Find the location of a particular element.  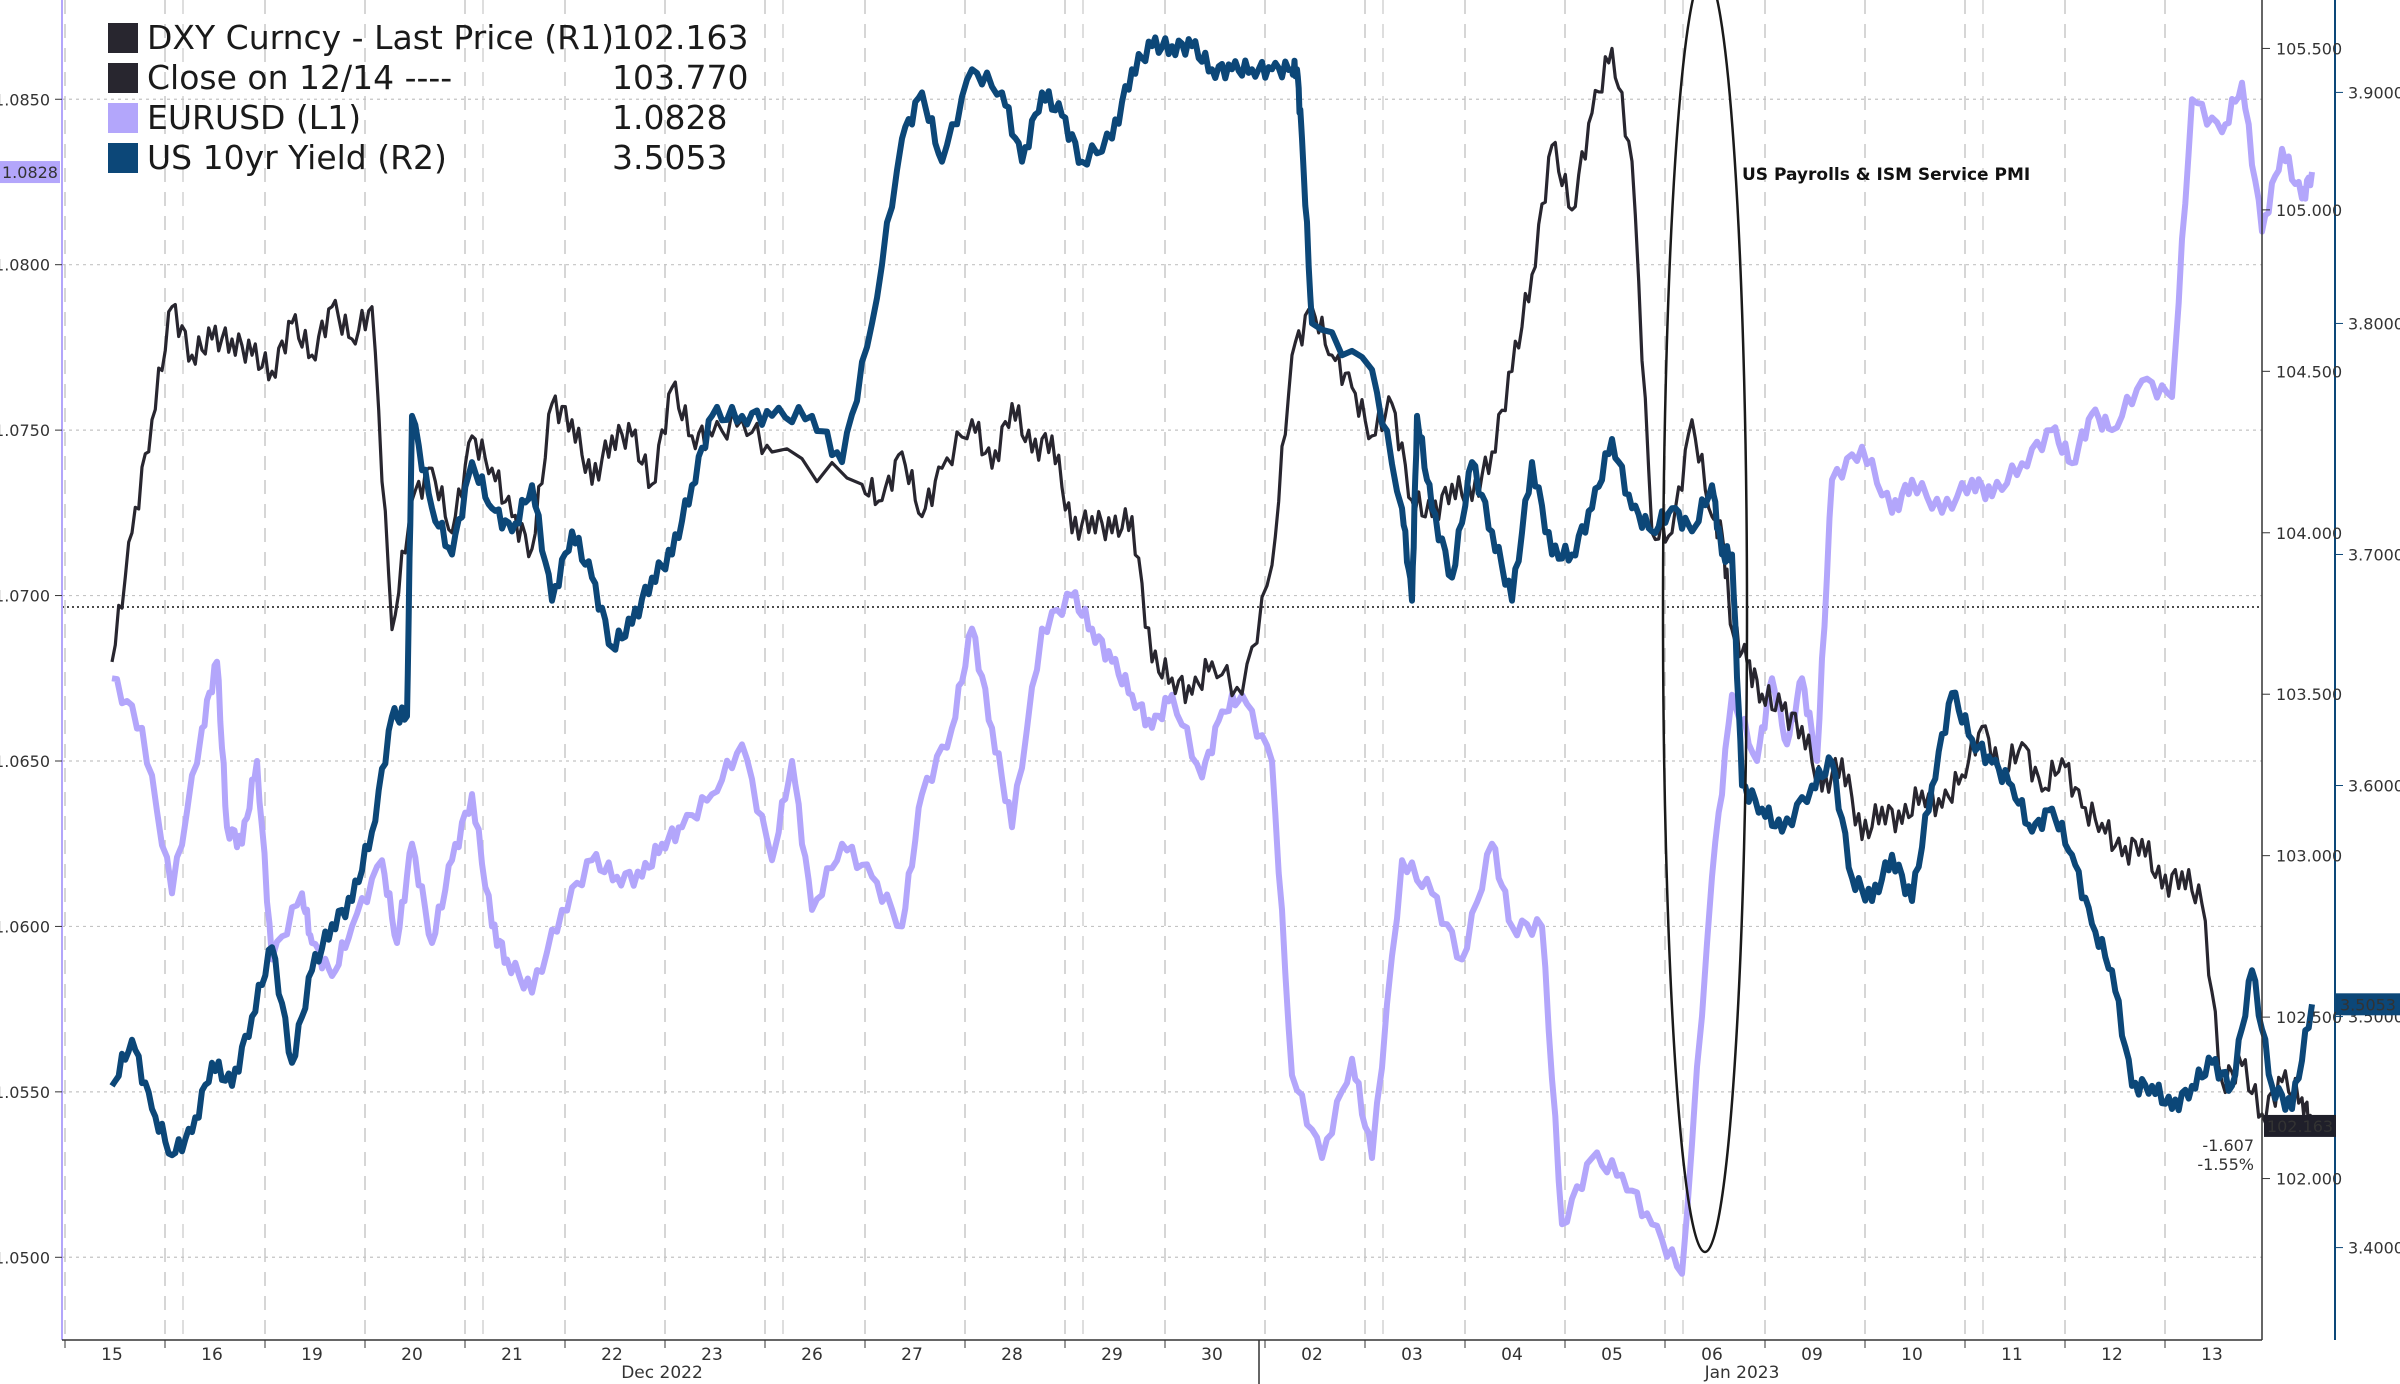

y-right1-tick-label: 102.500 is located at coordinates (2309, 1017).